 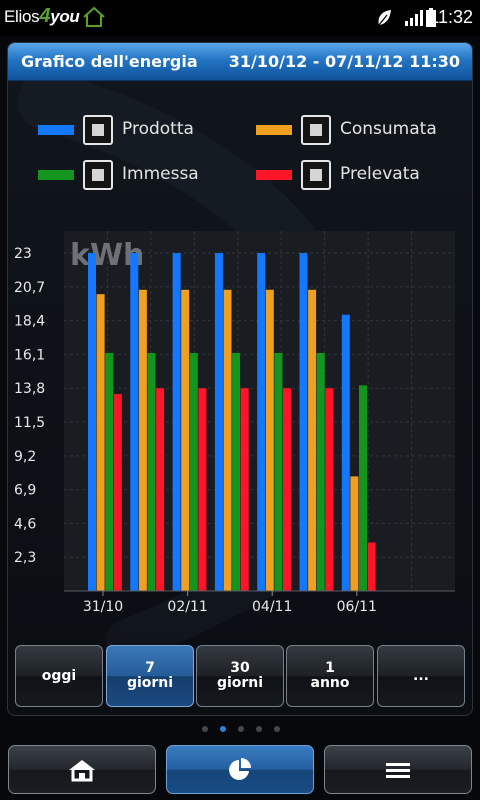 I want to click on home-button, so click(x=82, y=769).